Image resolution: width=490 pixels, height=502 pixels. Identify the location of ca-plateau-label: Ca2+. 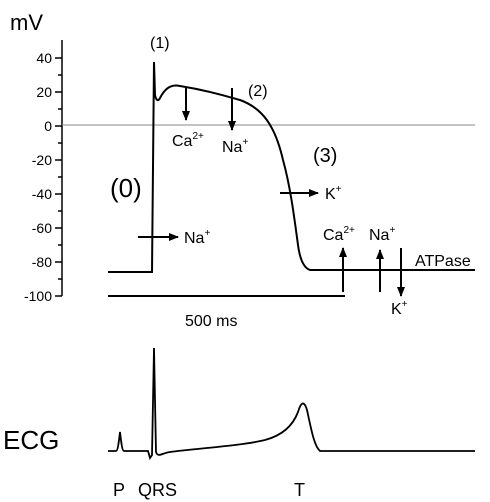
(188, 140).